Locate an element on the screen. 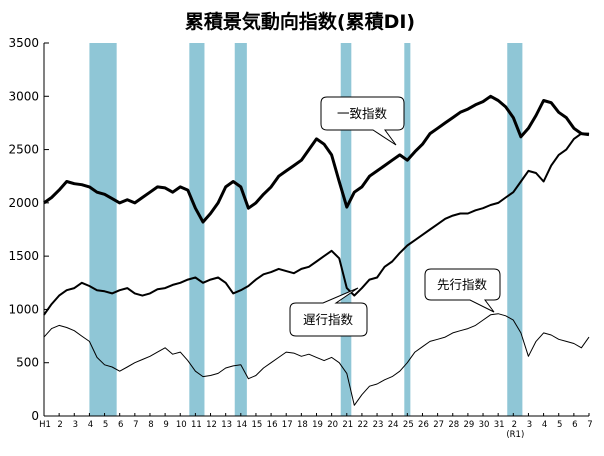  callout-box-coincident is located at coordinates (362, 121).